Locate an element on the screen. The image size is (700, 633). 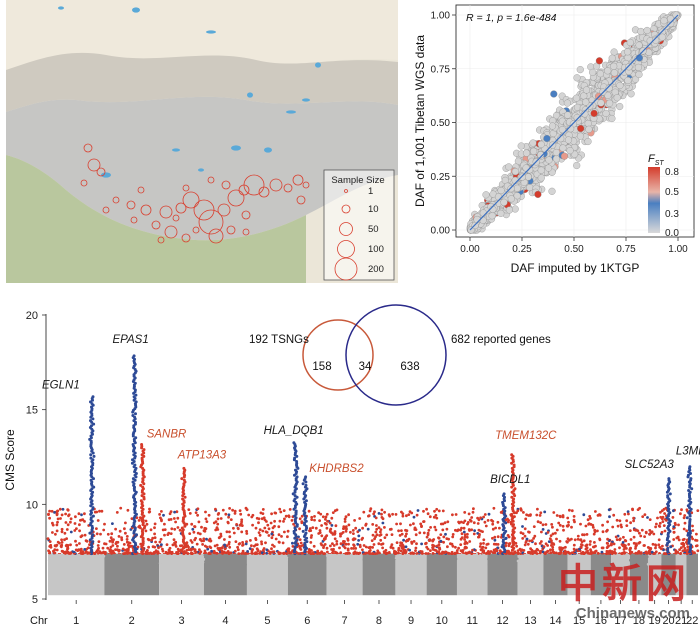
chromosome-label: 6 is located at coordinates (307, 621).